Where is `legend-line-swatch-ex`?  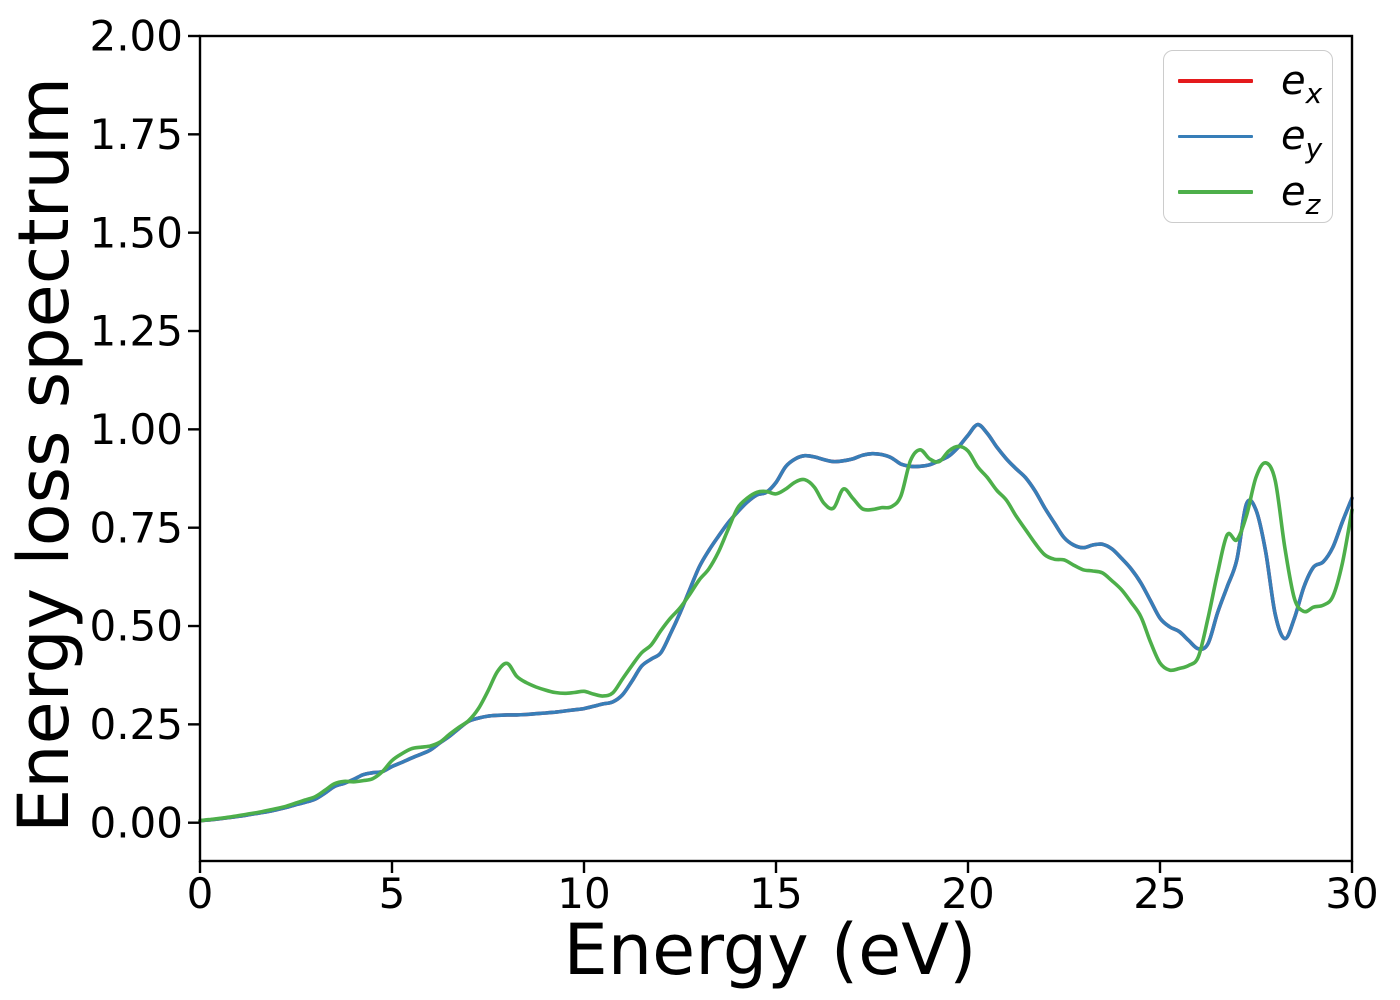 legend-line-swatch-ex is located at coordinates (1215, 81).